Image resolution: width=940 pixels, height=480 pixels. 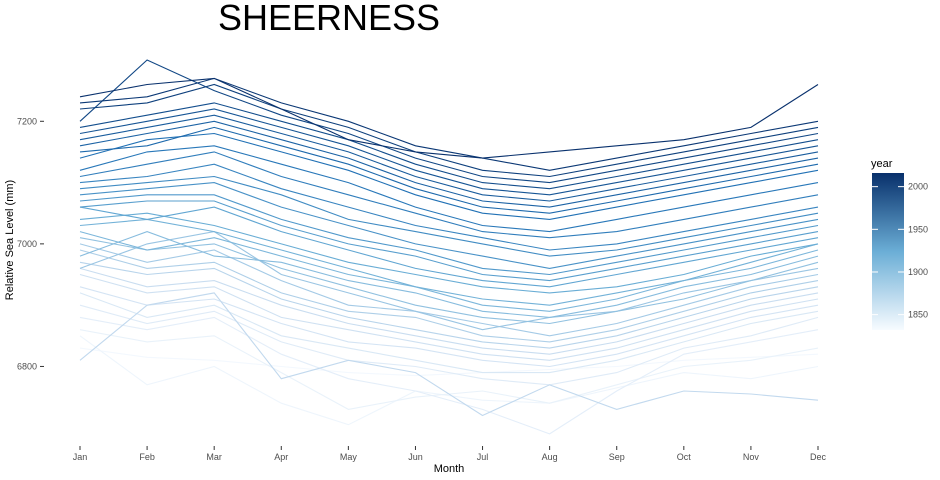 What do you see at coordinates (27, 121) in the screenshot?
I see `y-tick-label: 7200` at bounding box center [27, 121].